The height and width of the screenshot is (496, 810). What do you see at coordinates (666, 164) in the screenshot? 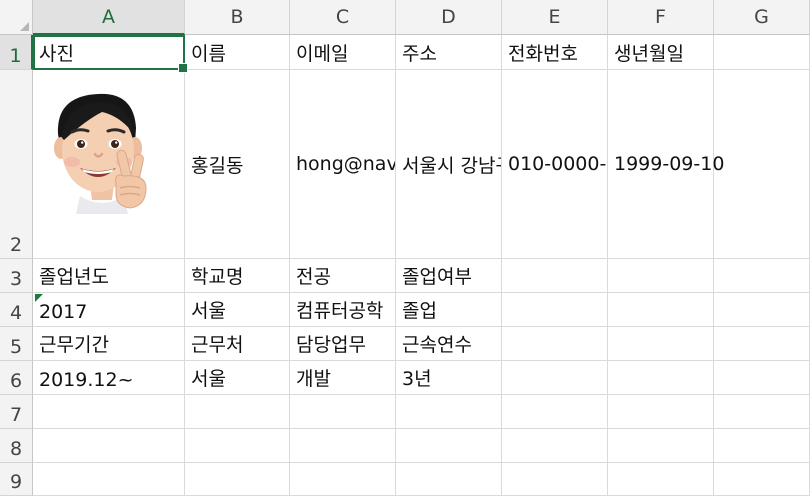
I see `cell-f2: 1999-09-10` at bounding box center [666, 164].